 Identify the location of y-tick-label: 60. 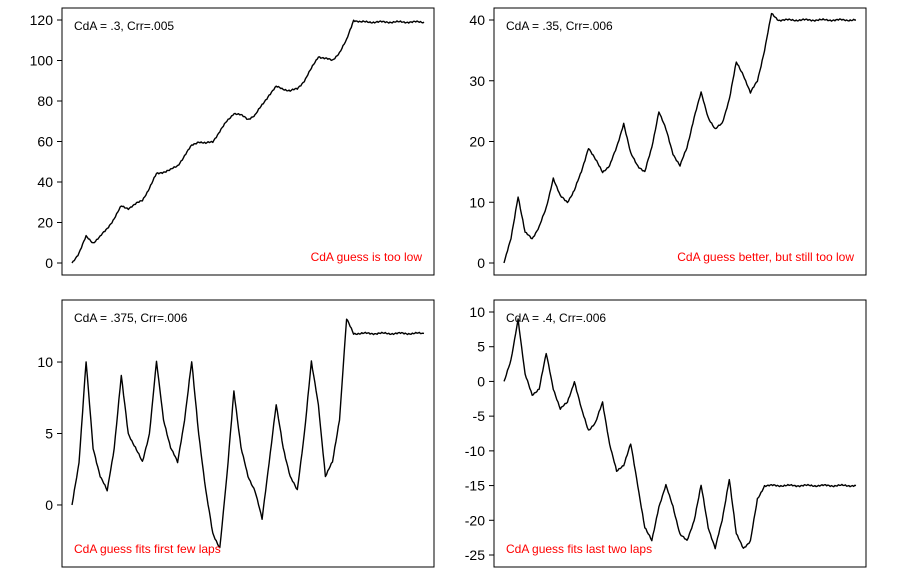
(45, 142).